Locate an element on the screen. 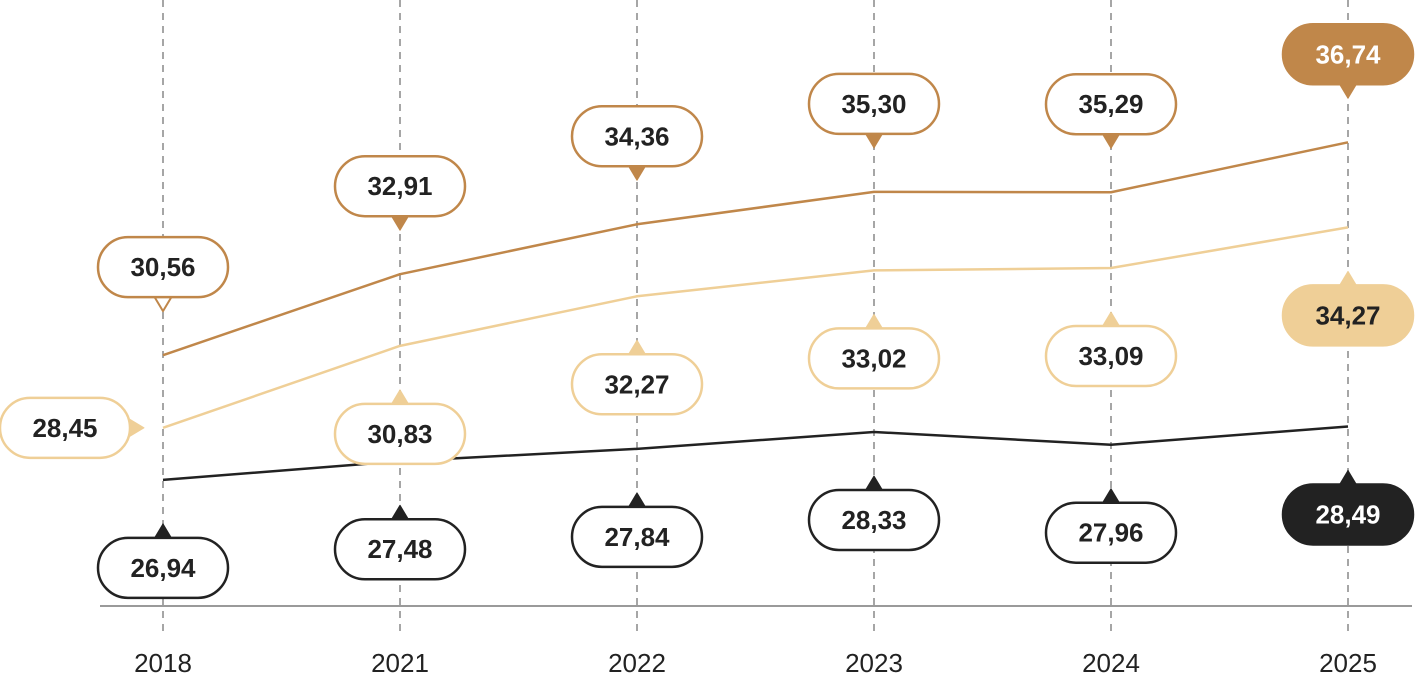  data-label: 30,83 is located at coordinates (400, 427).